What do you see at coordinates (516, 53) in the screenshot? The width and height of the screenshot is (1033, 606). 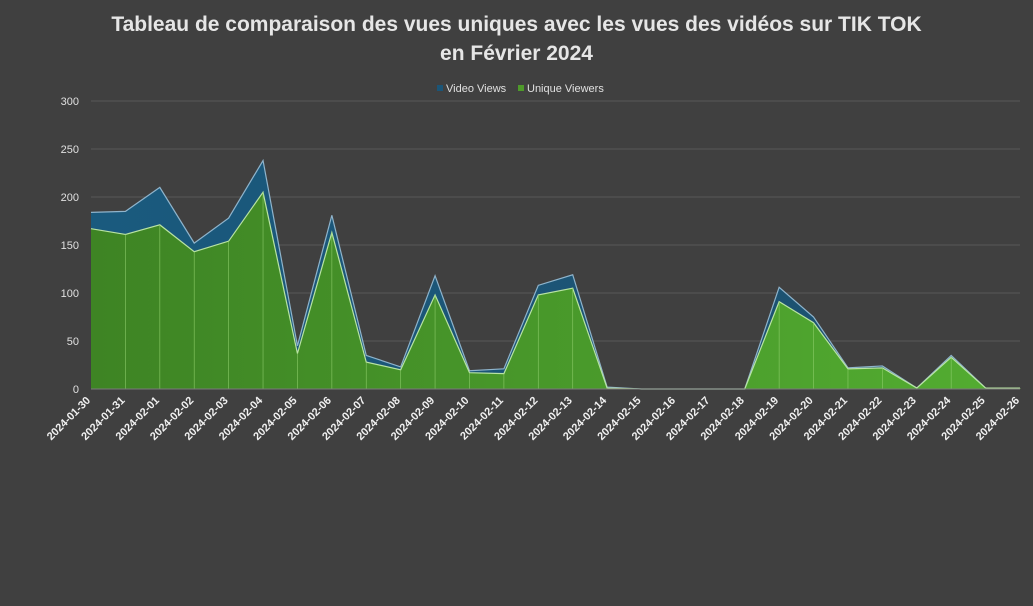 I see `chart-title-line-2: en Février 2024` at bounding box center [516, 53].